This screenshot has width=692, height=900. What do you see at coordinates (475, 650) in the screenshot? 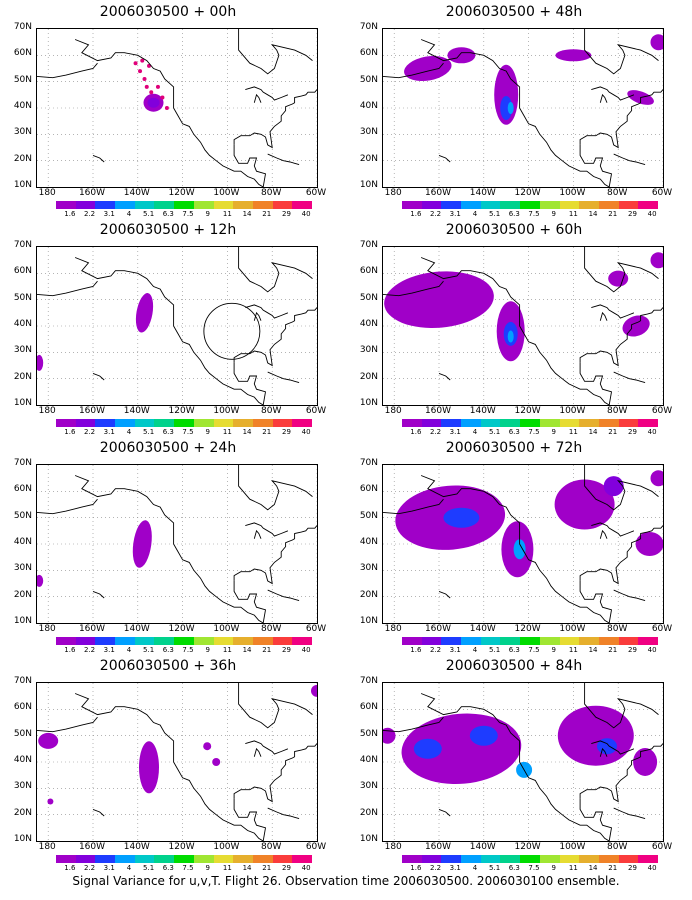
I see `colorbar-label: 4` at bounding box center [475, 650].